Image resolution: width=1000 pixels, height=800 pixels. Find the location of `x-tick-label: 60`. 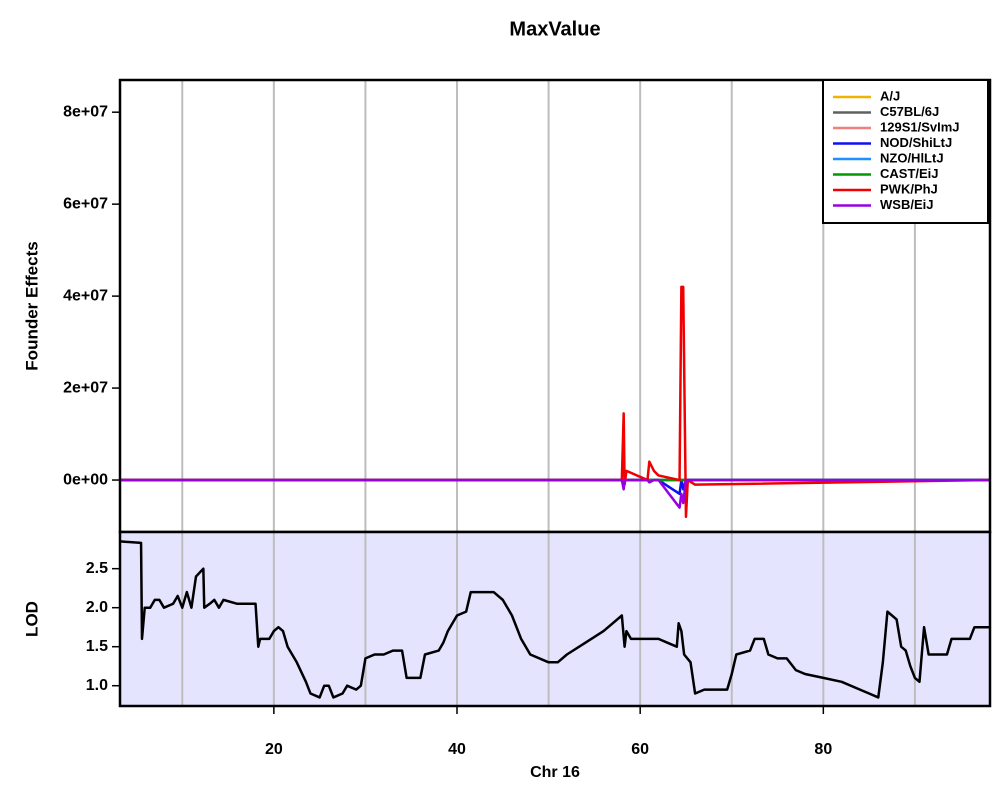

x-tick-label: 60 is located at coordinates (640, 749).